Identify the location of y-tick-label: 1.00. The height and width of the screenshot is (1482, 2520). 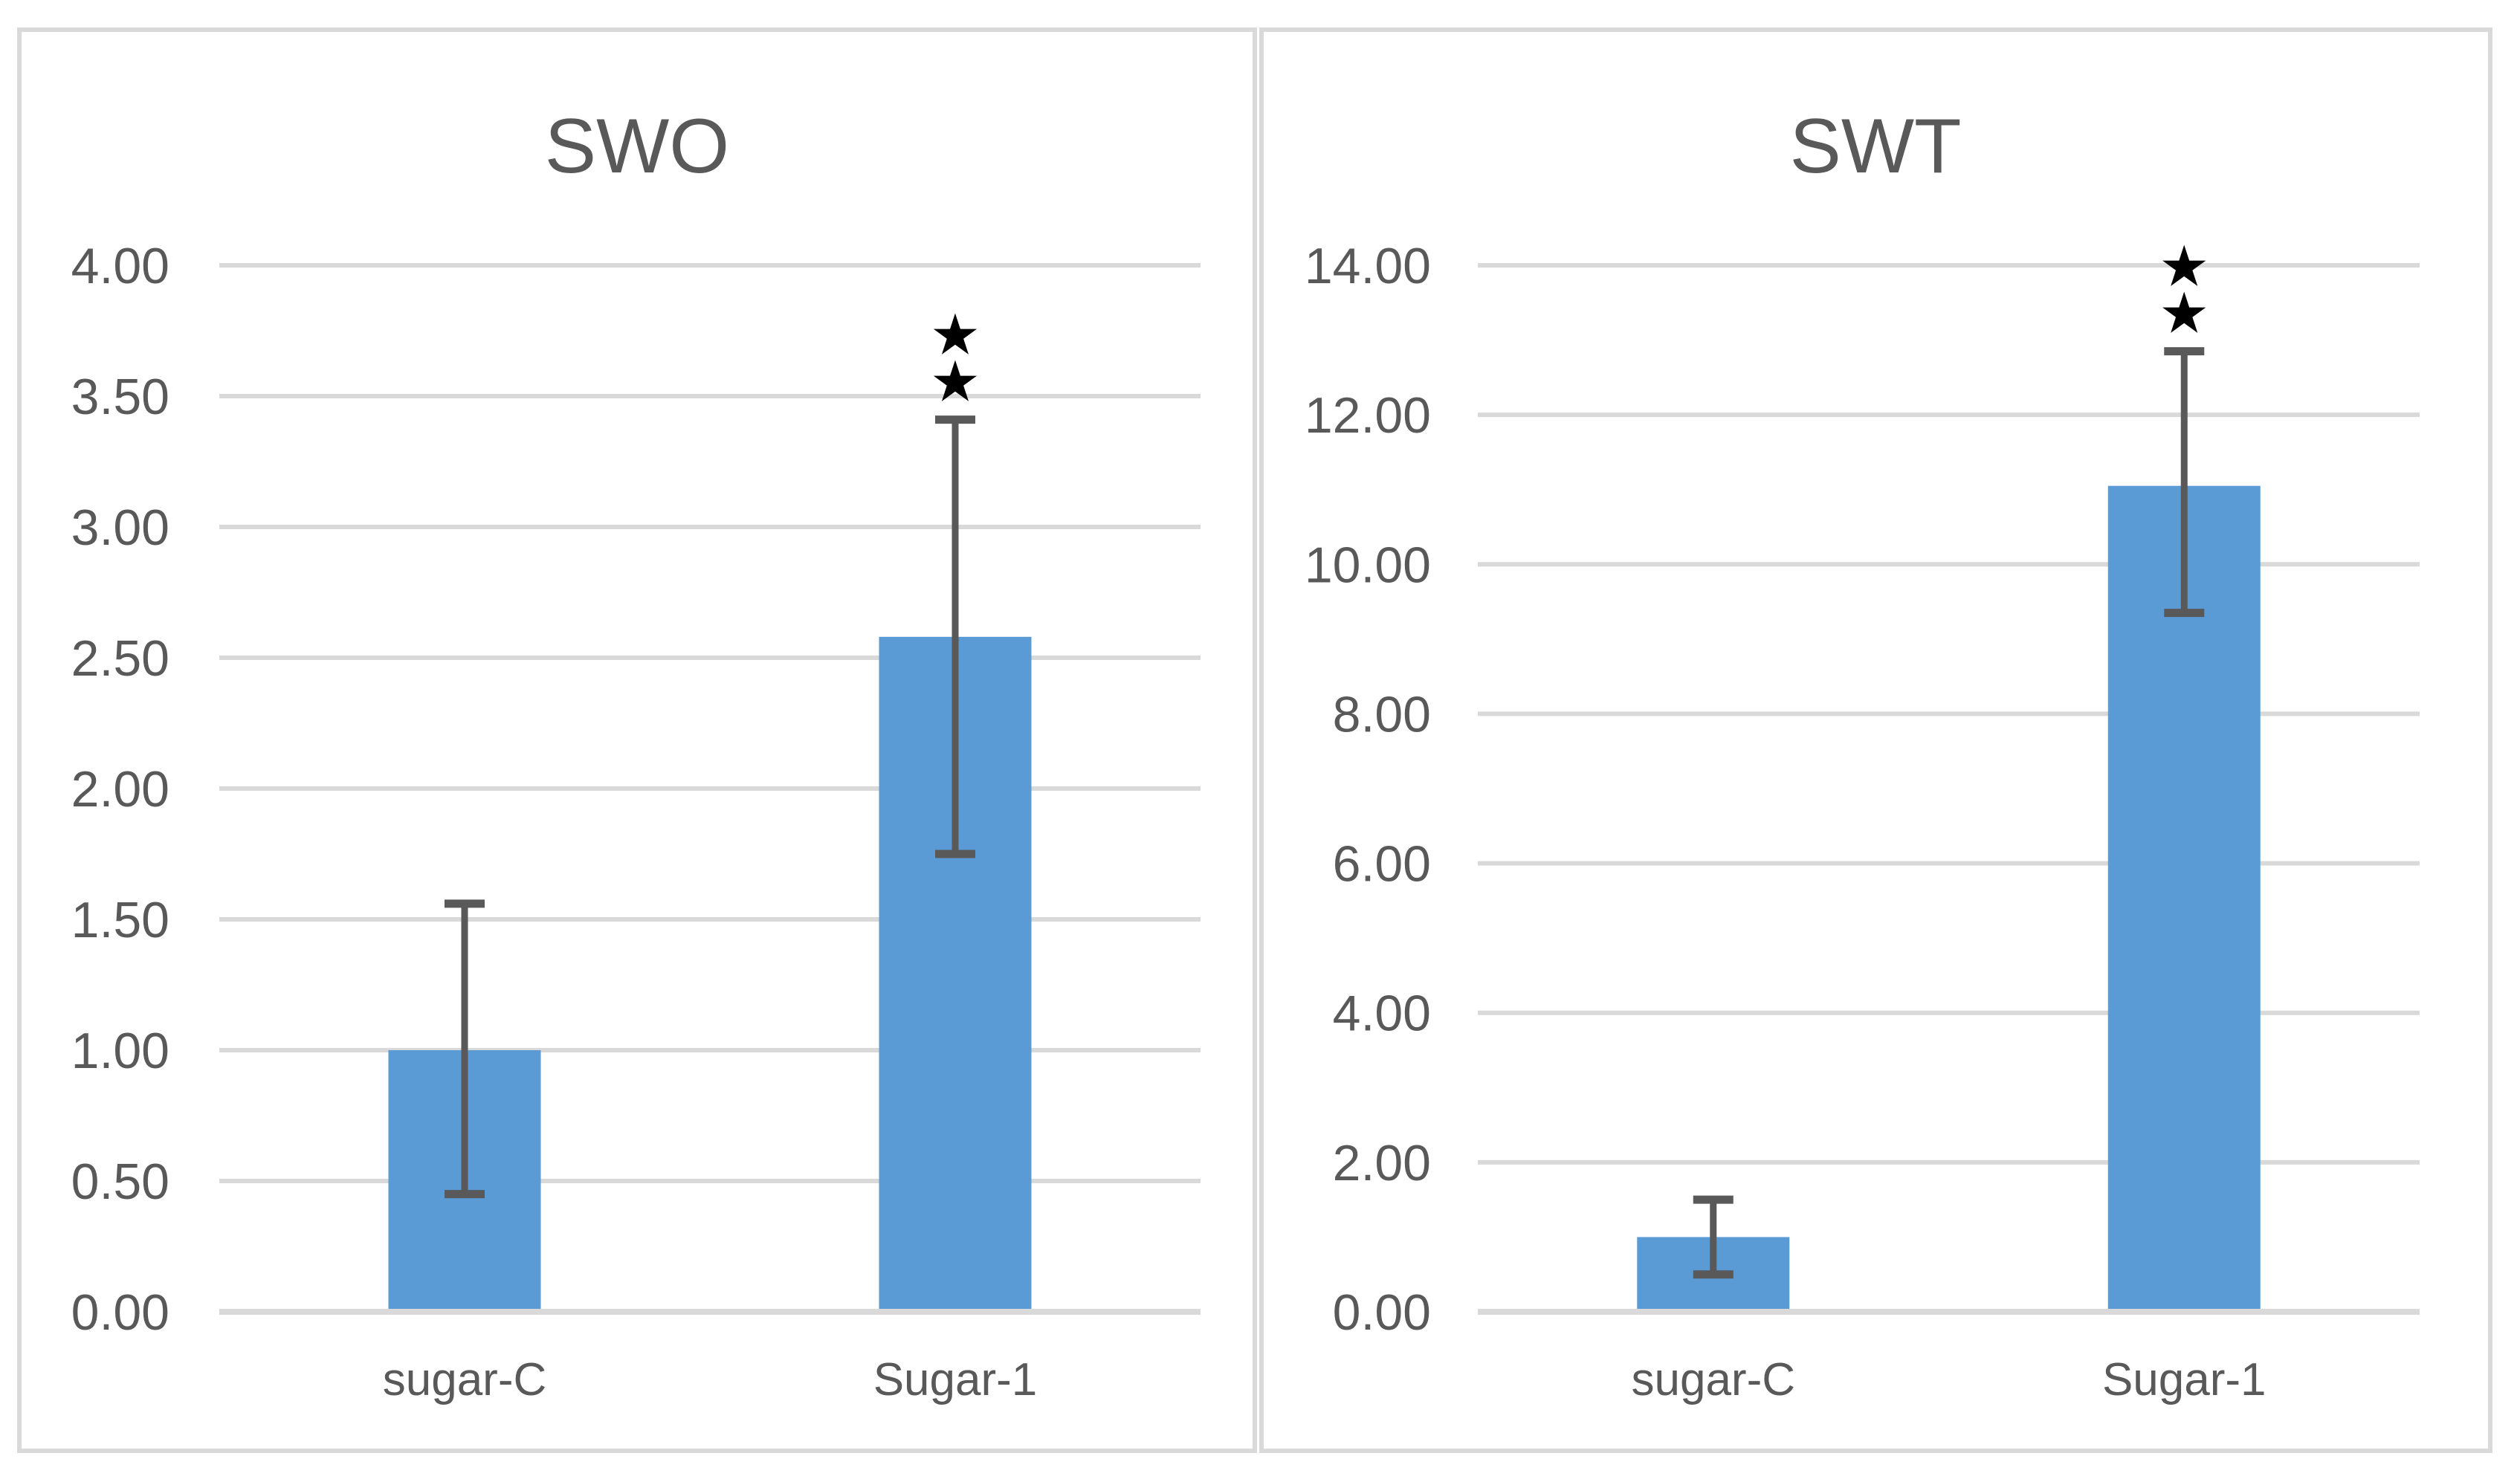
(120, 1051).